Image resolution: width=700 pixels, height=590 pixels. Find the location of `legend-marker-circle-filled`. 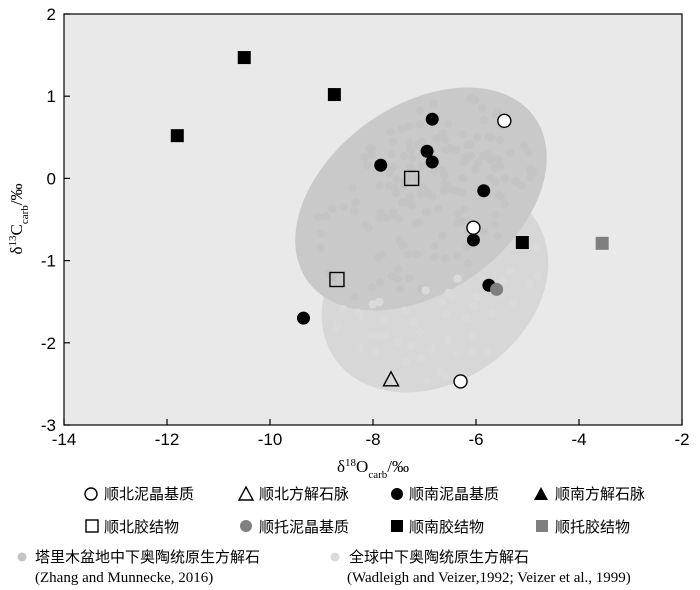

legend-marker-circle-filled is located at coordinates (397, 494).